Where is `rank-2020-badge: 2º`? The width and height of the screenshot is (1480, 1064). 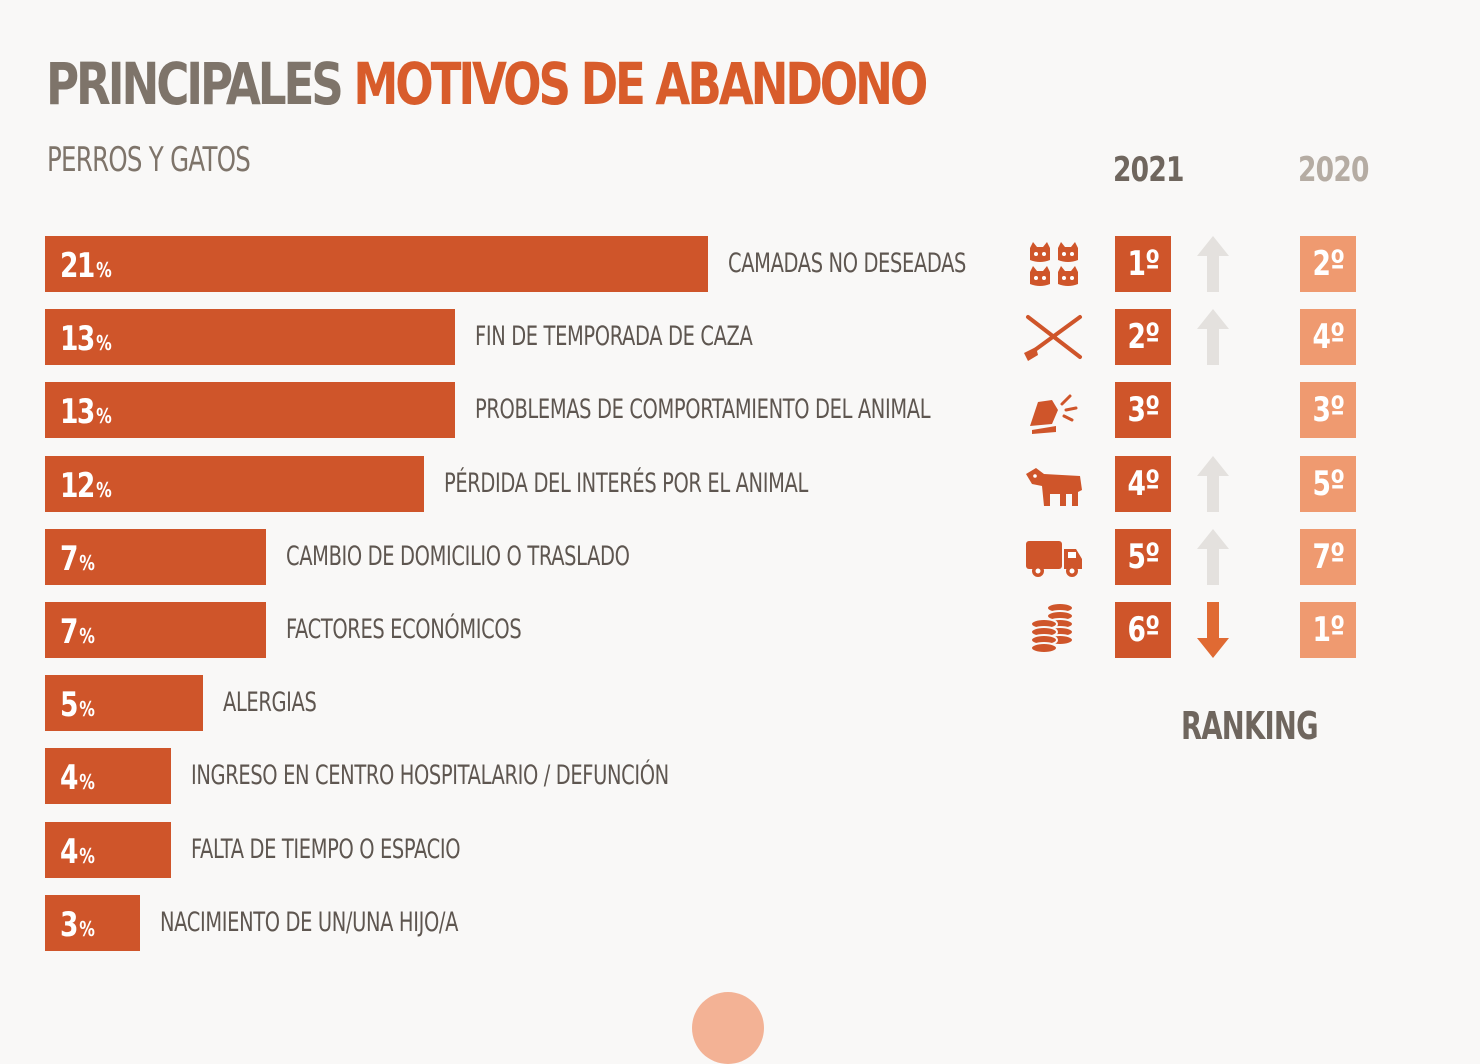 rank-2020-badge: 2º is located at coordinates (1328, 264).